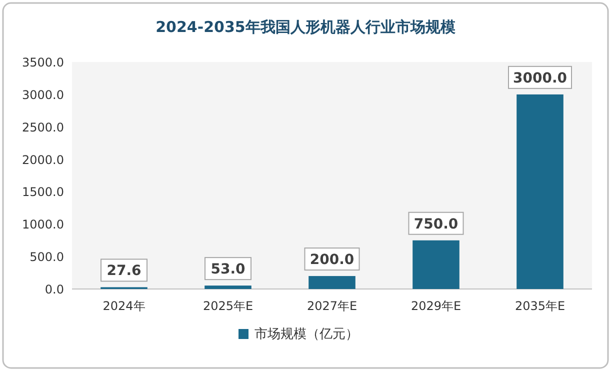 This screenshot has height=371, width=611. I want to click on data-label: 3000.0, so click(540, 78).